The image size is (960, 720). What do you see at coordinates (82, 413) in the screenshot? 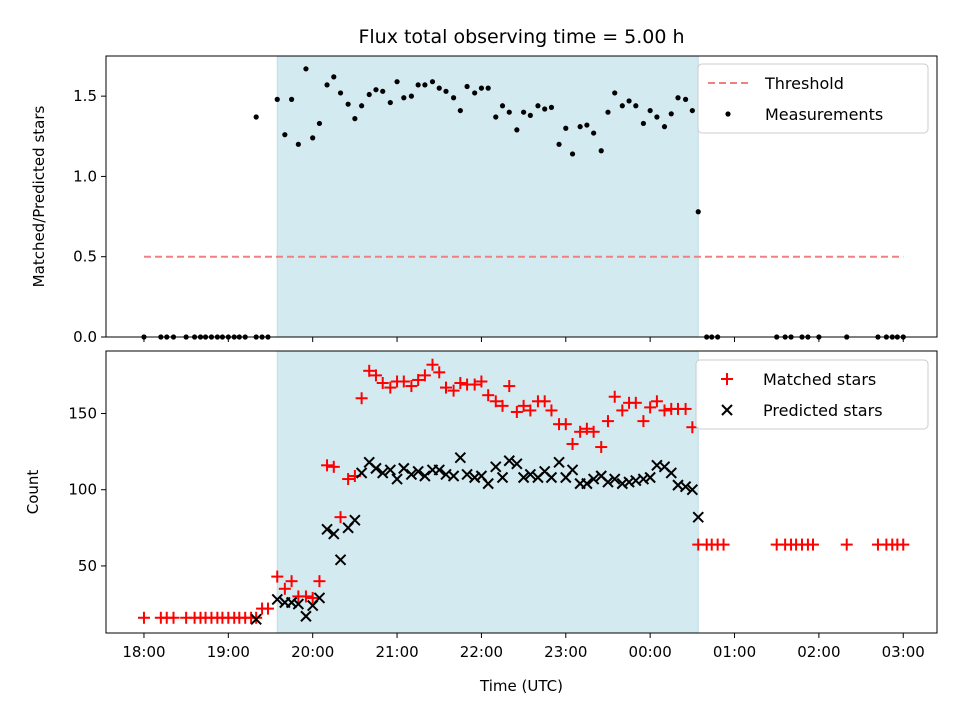
I see `bottom-y-tick-label: 150` at bounding box center [82, 413].